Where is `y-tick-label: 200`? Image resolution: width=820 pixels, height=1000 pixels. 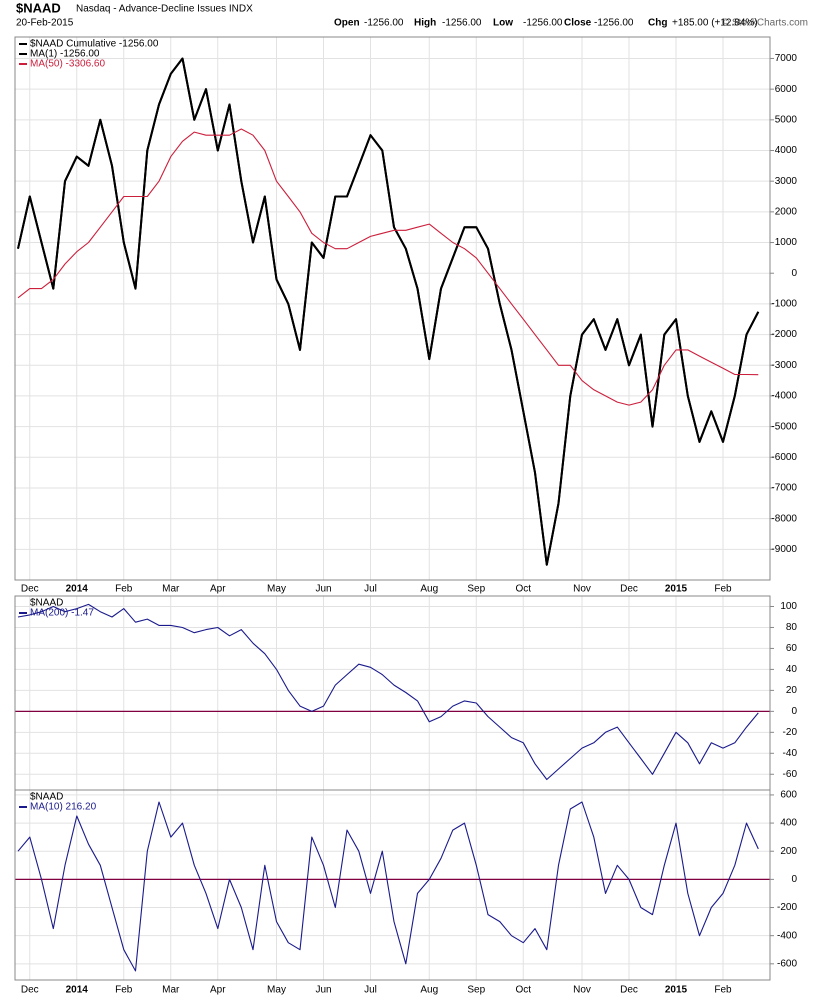
y-tick-label: 200 is located at coordinates (788, 851).